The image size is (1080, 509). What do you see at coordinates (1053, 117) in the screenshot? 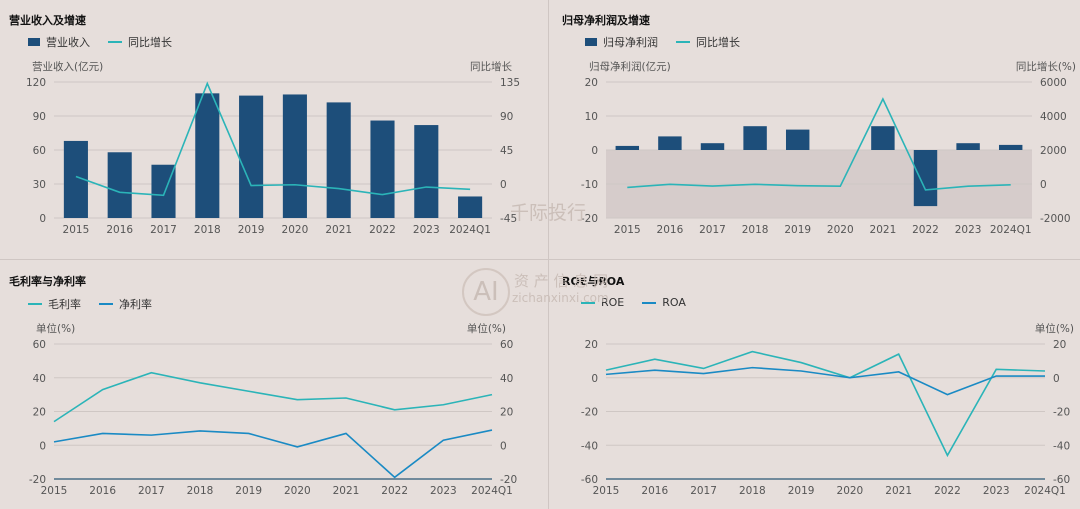
I see `right-tick-label: 4000` at bounding box center [1053, 117].